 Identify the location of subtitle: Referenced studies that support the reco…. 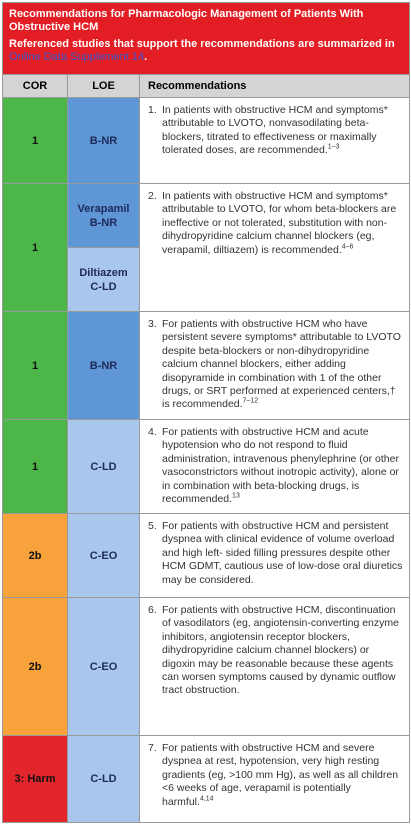
(202, 44).